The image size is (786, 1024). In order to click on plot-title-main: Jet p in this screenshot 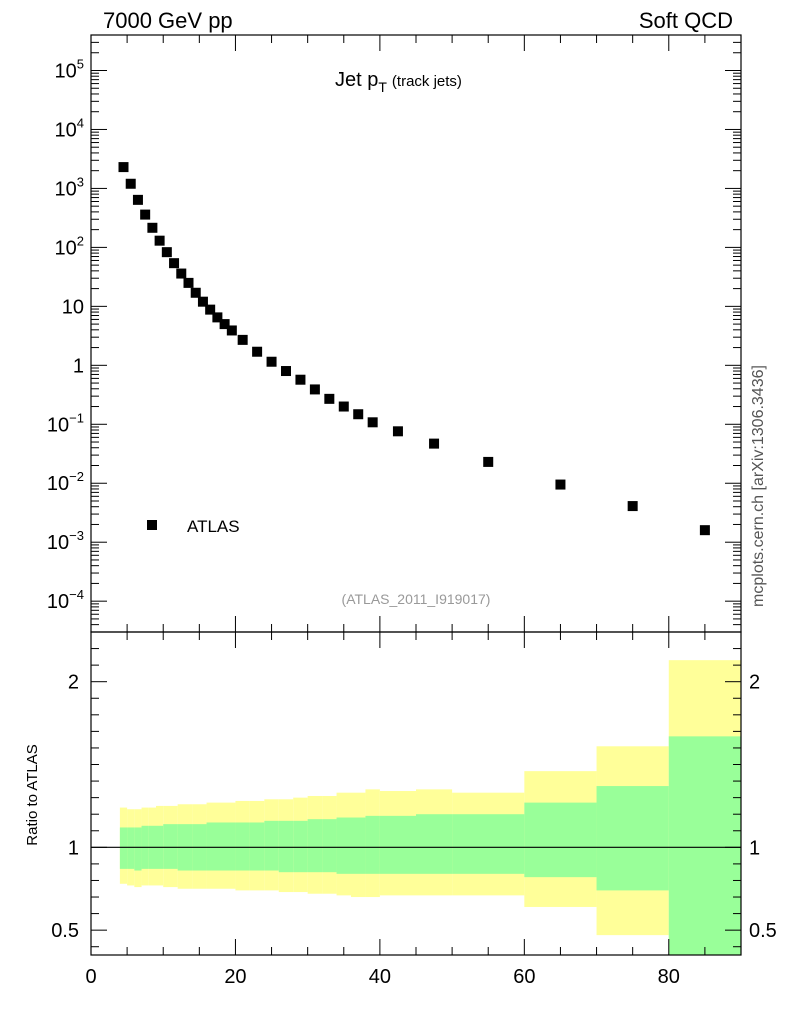, I will do `click(356, 80)`.